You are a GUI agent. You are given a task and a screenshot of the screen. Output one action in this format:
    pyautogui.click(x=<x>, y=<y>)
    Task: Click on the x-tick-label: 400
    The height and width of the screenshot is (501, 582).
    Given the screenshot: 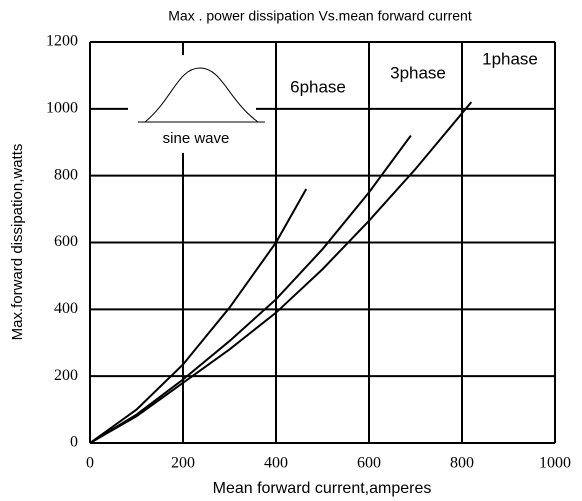 What is the action you would take?
    pyautogui.click(x=276, y=463)
    